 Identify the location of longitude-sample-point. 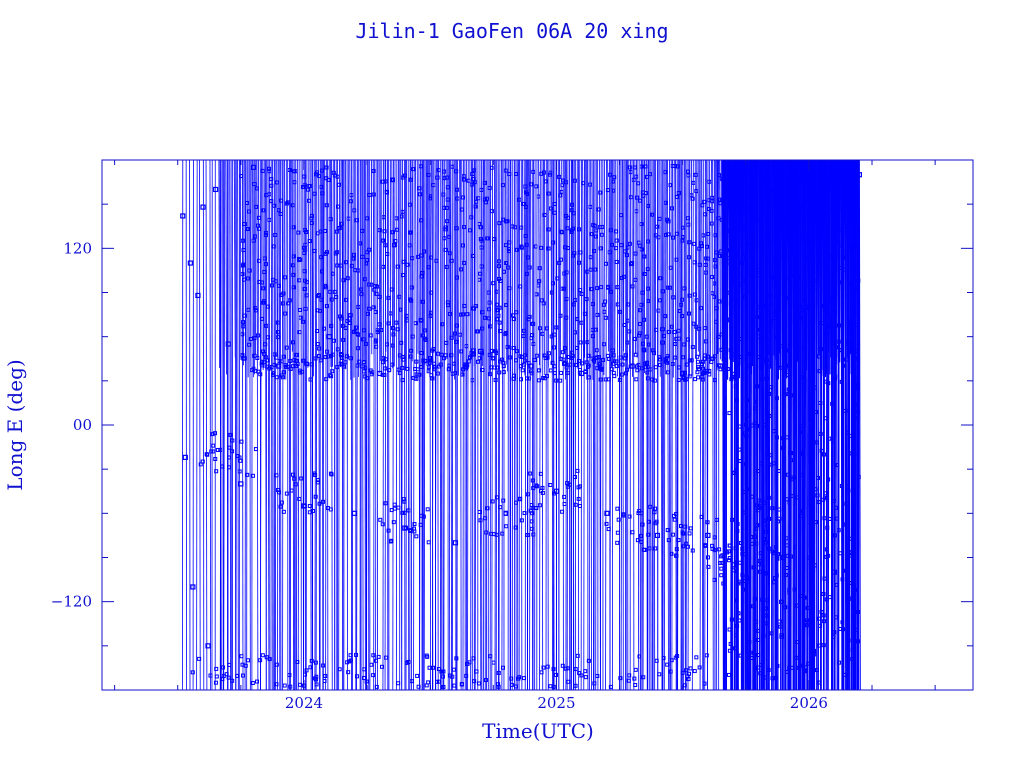
(193, 587).